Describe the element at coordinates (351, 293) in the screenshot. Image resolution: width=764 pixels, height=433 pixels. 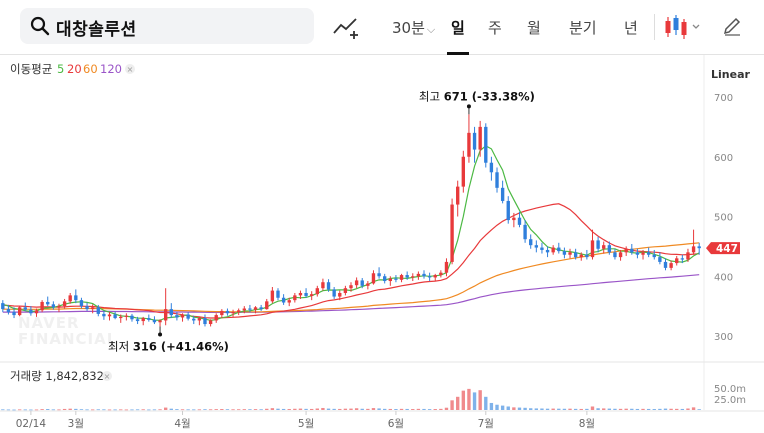
I see `ma120-line` at that location.